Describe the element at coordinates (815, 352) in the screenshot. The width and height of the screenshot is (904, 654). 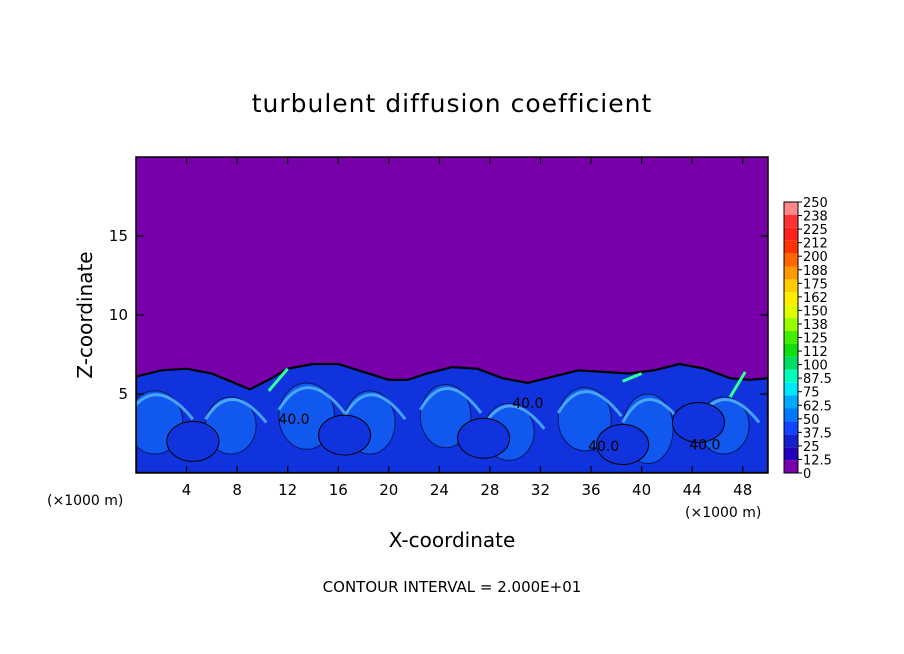
I see `colorbar-tick-label: 112` at that location.